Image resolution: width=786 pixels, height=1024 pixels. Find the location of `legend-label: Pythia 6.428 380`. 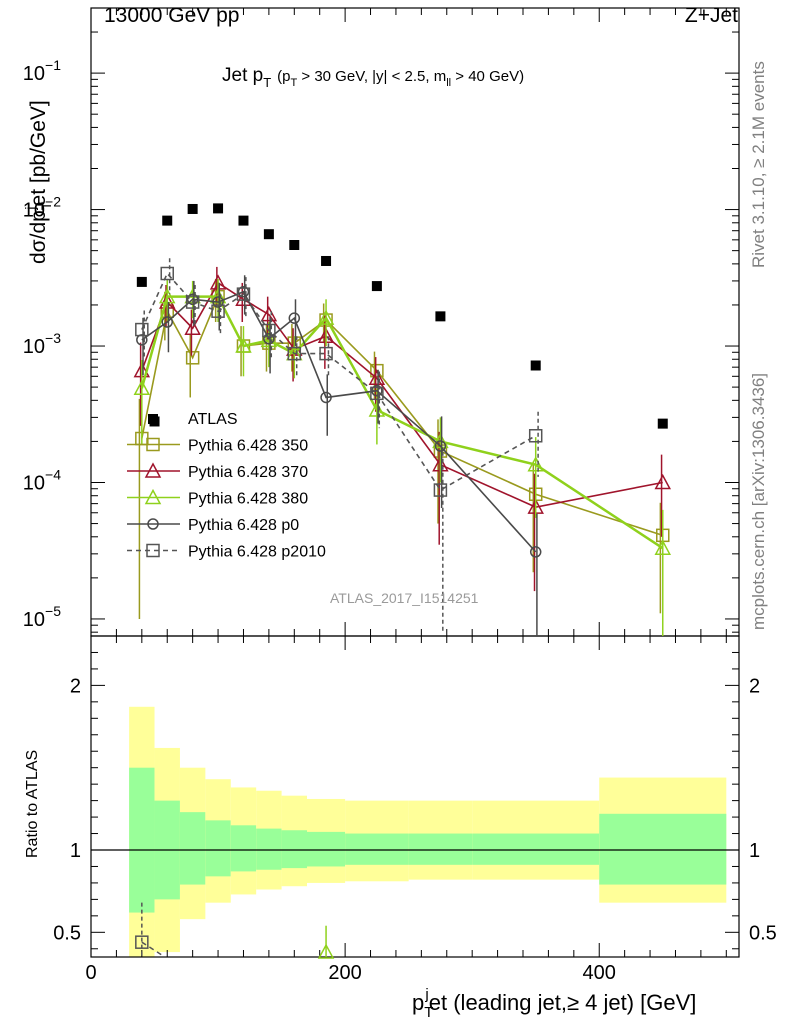

legend-label: Pythia 6.428 380 is located at coordinates (248, 499).